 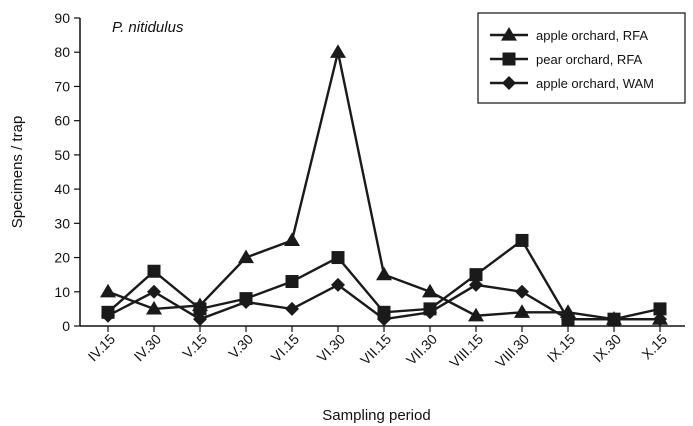 What do you see at coordinates (607, 348) in the screenshot?
I see `x-tick-label: IX.30` at bounding box center [607, 348].